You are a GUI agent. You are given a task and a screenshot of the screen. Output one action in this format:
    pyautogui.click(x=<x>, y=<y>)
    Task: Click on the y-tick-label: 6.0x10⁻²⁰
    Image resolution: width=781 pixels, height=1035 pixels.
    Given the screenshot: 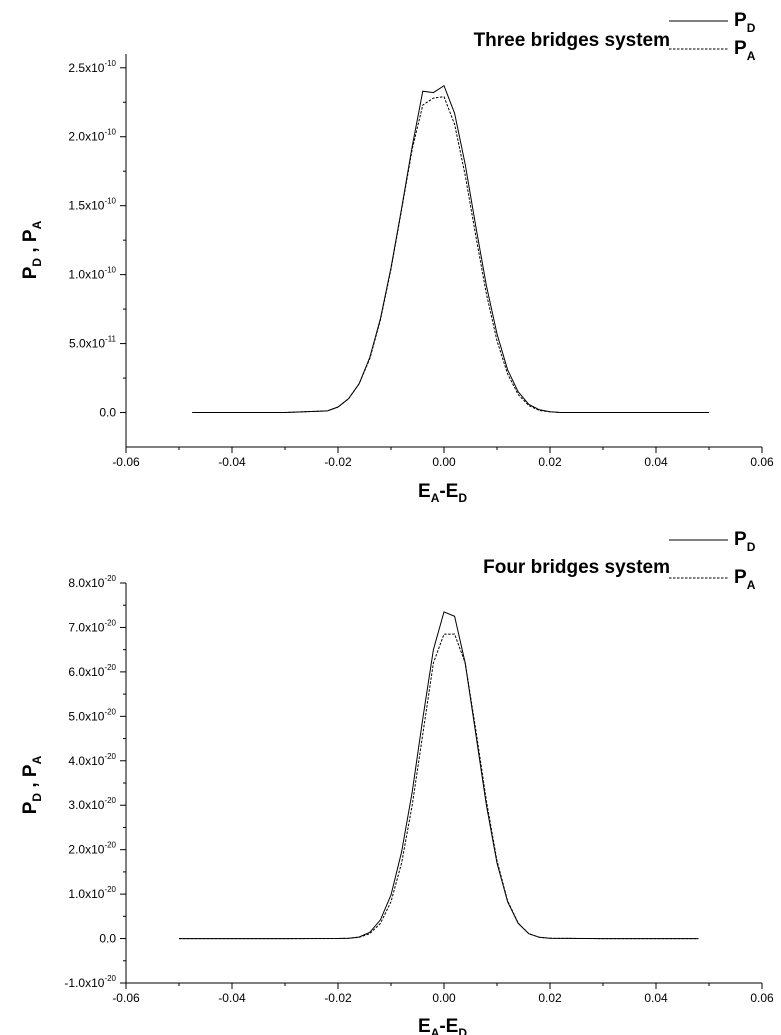 What is the action you would take?
    pyautogui.click(x=92, y=671)
    